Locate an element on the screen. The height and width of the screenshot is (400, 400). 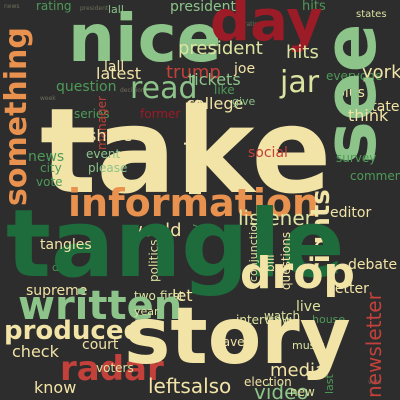
word-city: city is located at coordinates (51, 168).